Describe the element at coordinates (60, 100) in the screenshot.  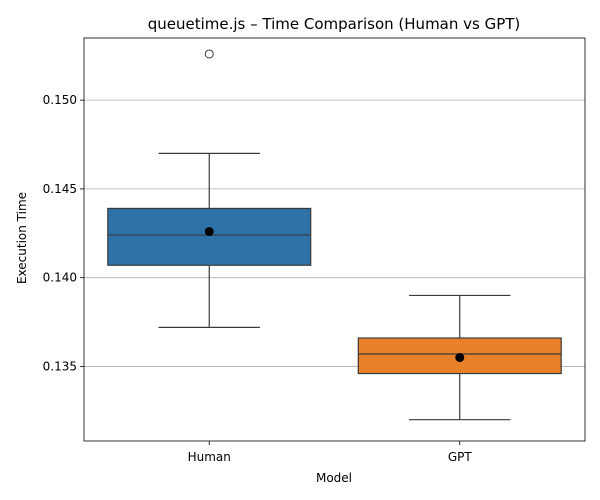
I see `y-tick-label: 0.150` at that location.